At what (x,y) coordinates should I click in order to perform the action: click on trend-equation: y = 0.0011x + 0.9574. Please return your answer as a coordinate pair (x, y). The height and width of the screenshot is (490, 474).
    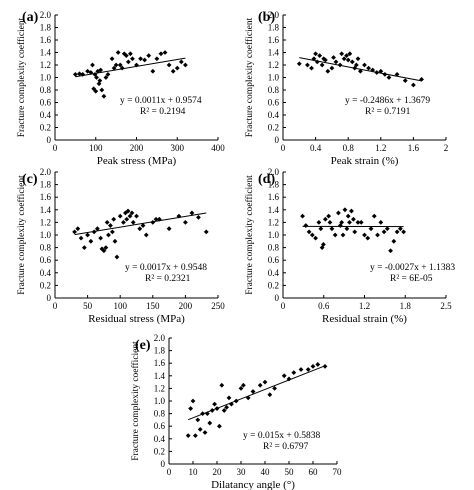
    Looking at the image, I should click on (161, 101).